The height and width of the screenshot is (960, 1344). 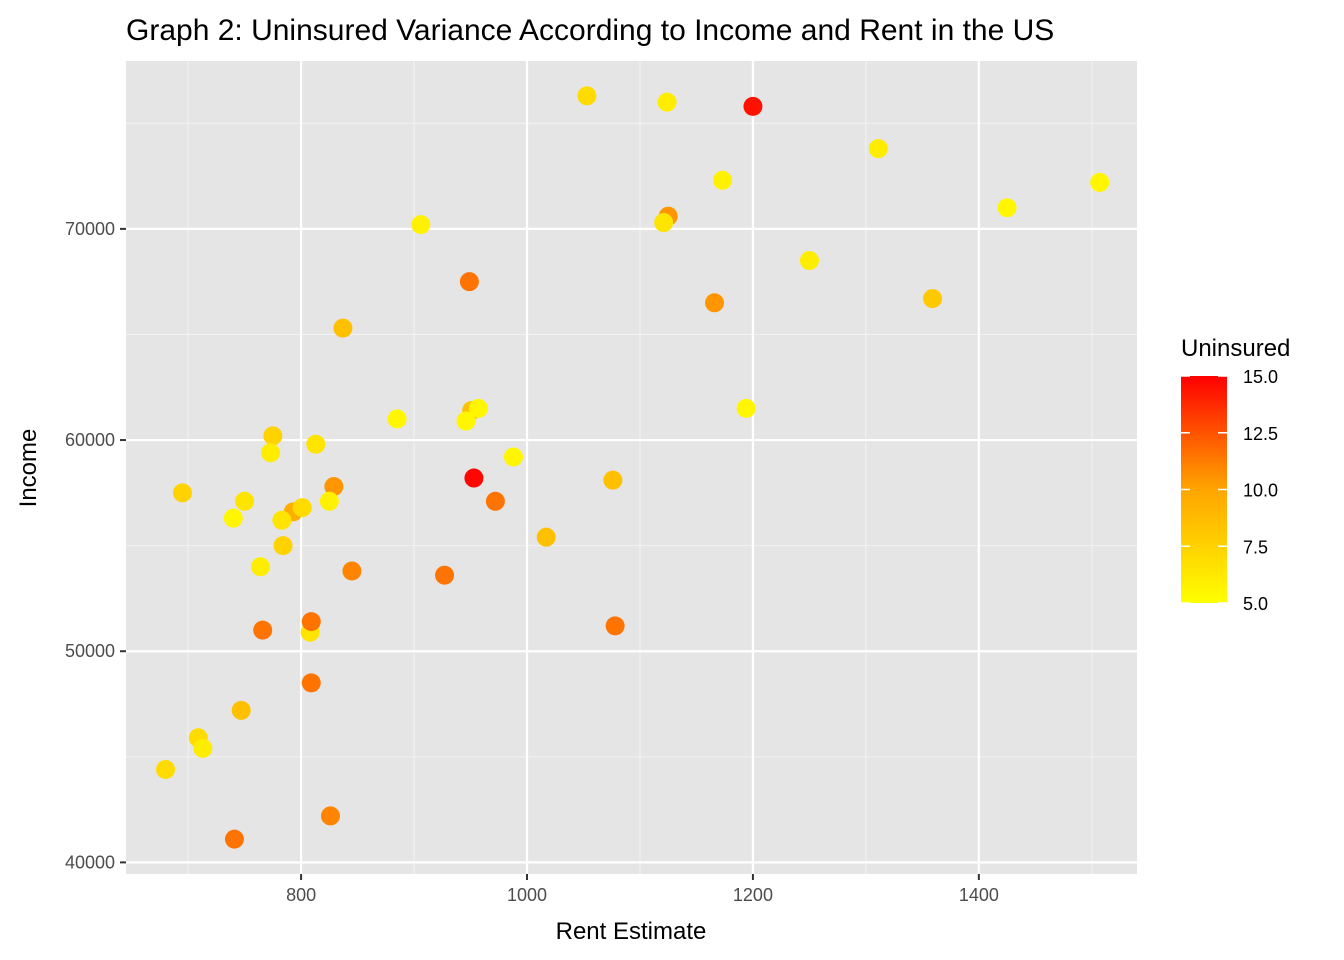 I want to click on x-tick-label: 1400, so click(x=979, y=895).